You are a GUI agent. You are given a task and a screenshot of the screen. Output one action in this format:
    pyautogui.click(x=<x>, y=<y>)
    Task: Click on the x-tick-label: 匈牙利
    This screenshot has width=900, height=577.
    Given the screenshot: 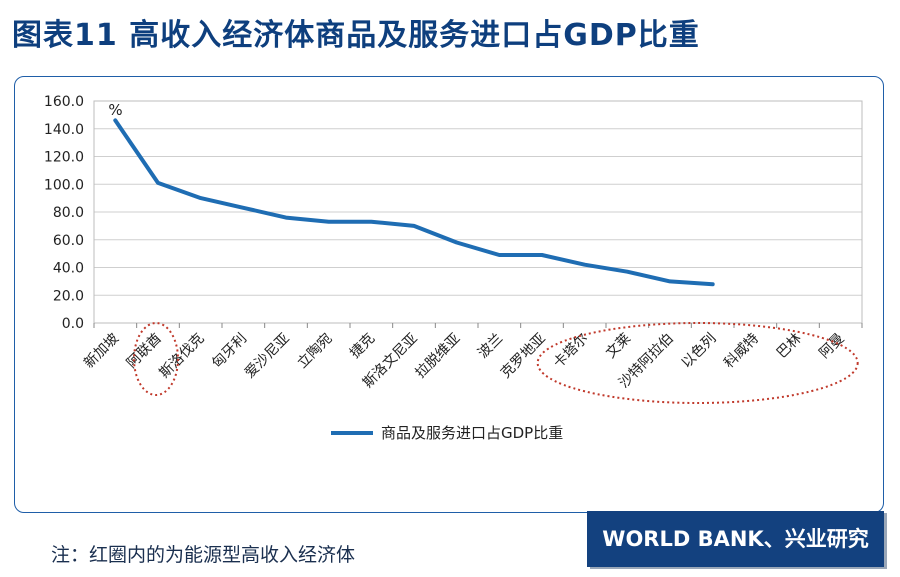 What is the action you would take?
    pyautogui.click(x=229, y=351)
    